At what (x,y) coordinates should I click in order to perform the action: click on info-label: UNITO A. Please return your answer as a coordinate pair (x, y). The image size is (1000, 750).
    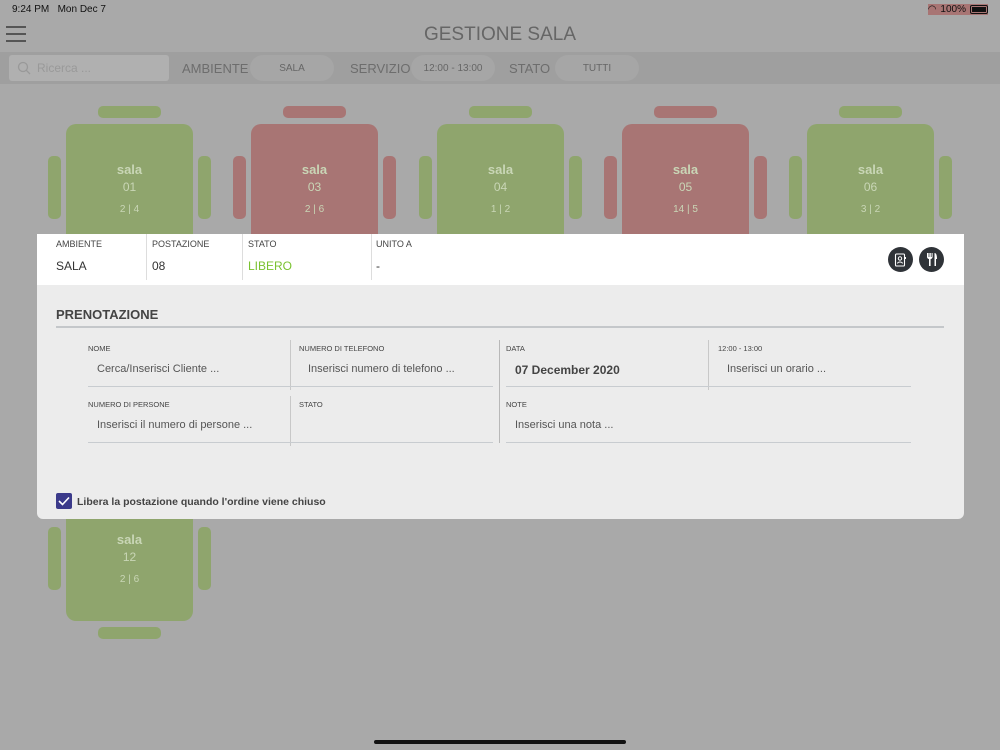
    Looking at the image, I should click on (394, 244).